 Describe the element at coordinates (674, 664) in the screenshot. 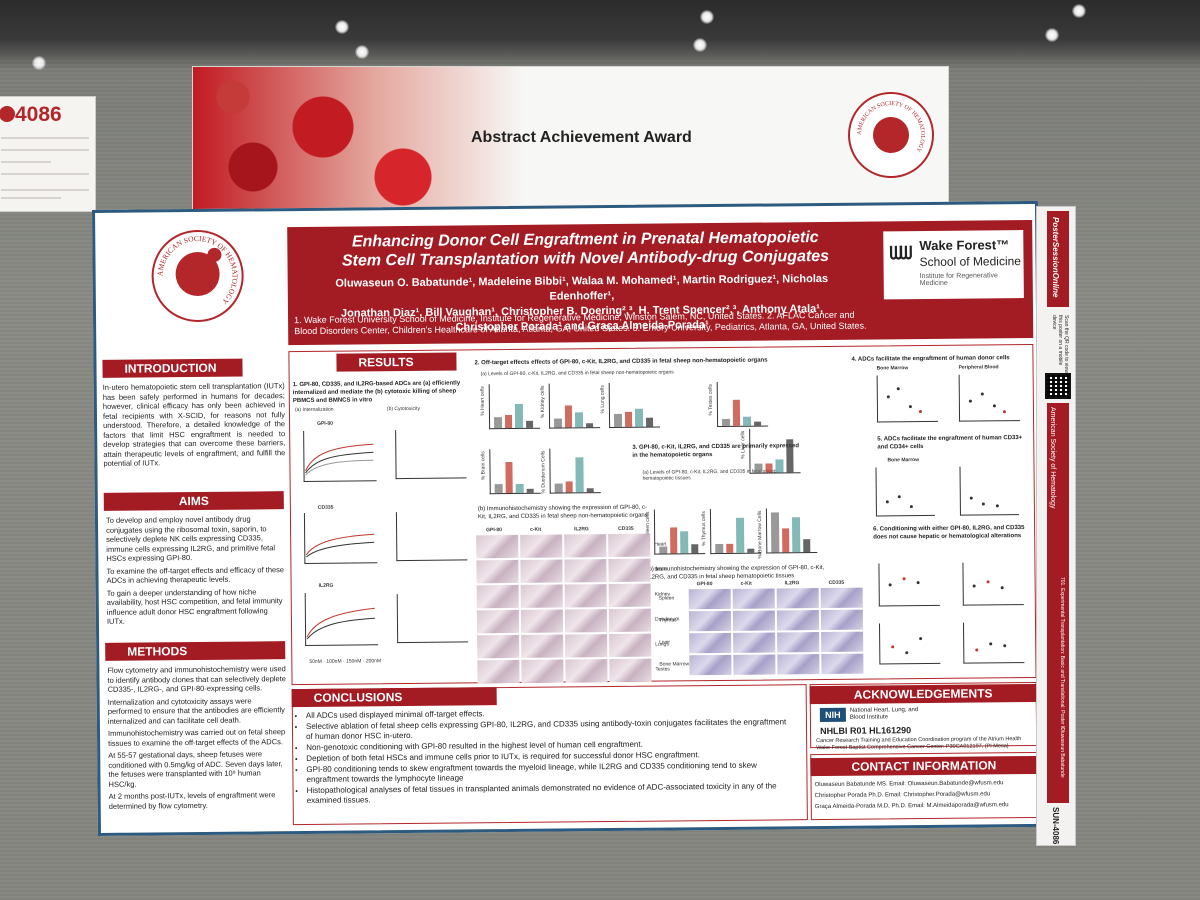

I see `ihc3-row-label: Bone Marrow` at that location.